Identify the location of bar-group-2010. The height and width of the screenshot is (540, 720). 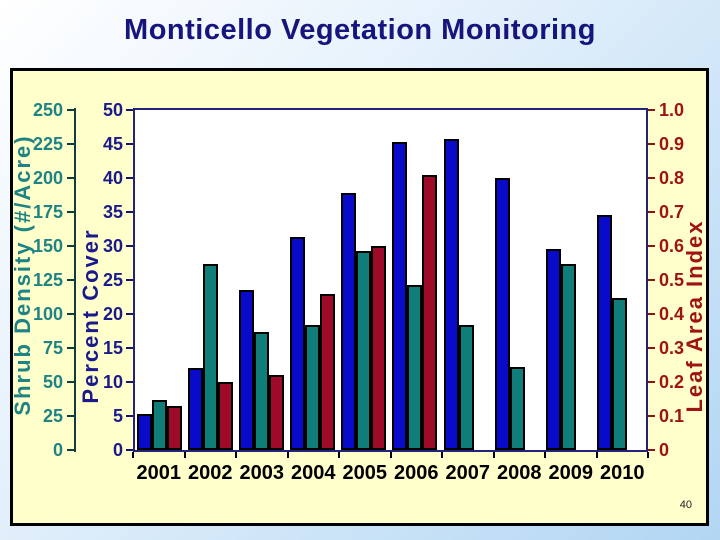
(620, 280).